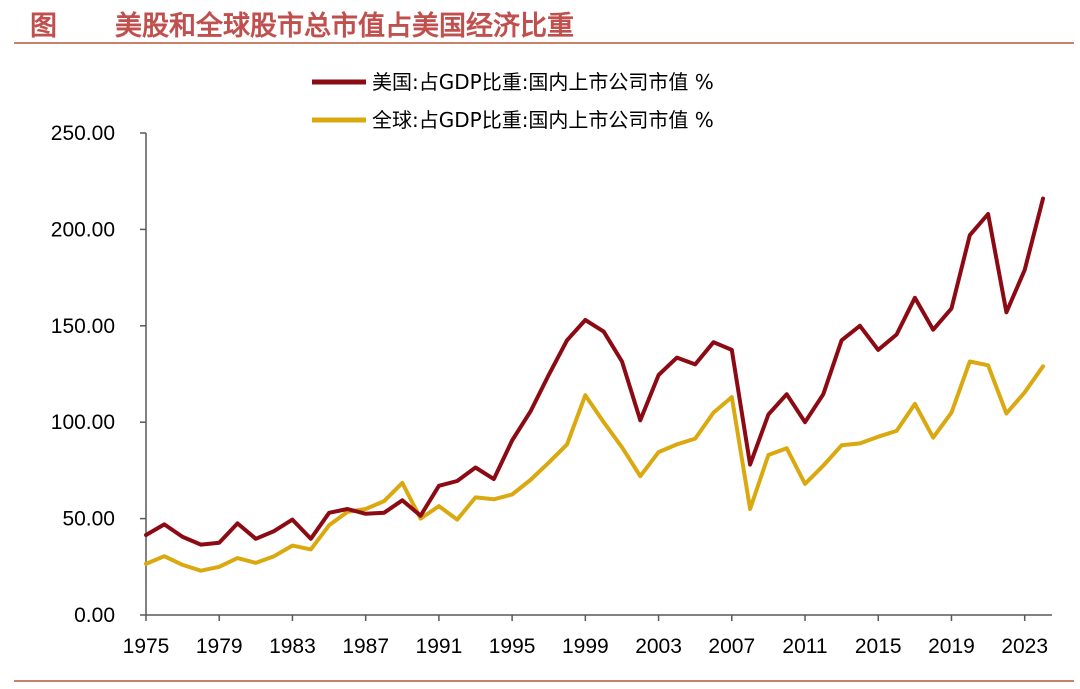 The image size is (1080, 689). What do you see at coordinates (731, 646) in the screenshot?
I see `x-tick-label: 2007` at bounding box center [731, 646].